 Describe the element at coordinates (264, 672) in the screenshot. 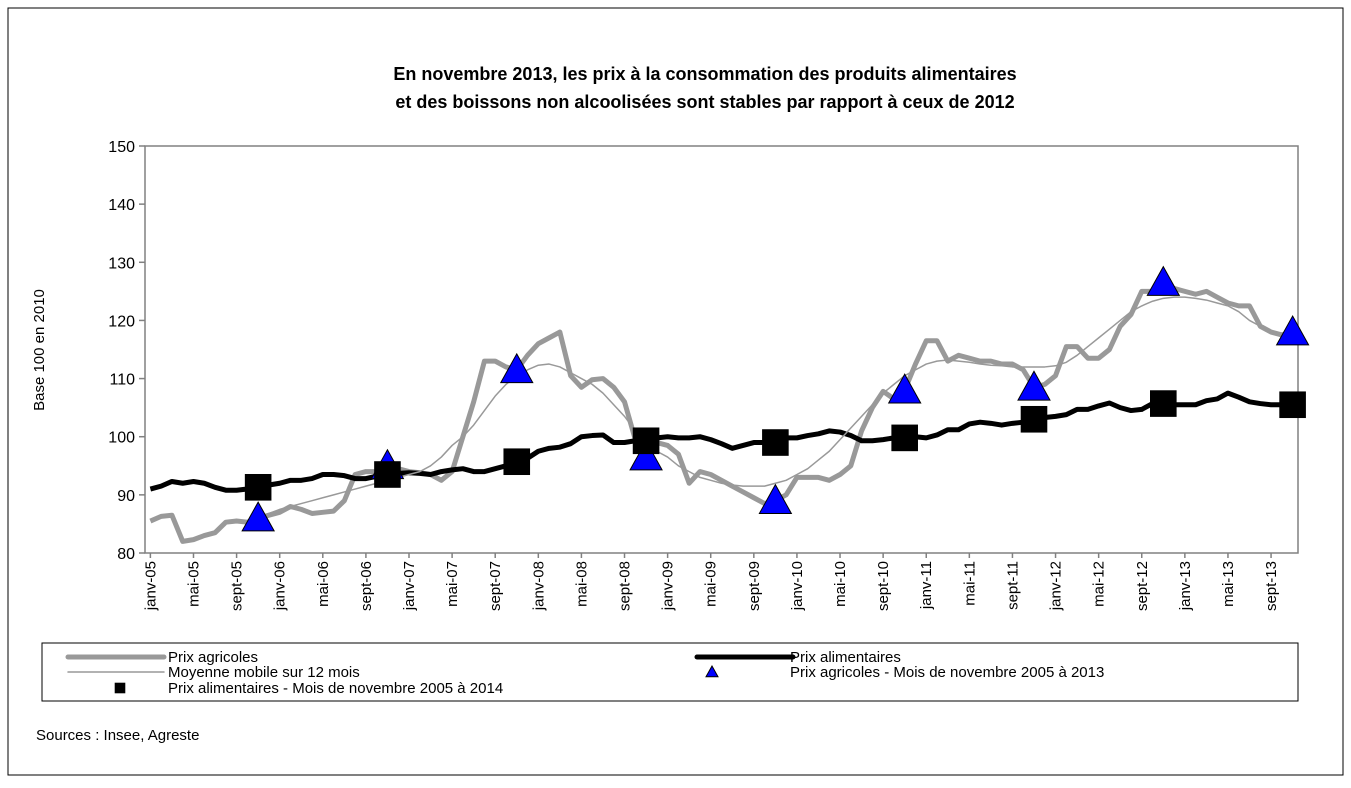

I see `legend-label: Moyenne mobile sur 12 mois` at that location.